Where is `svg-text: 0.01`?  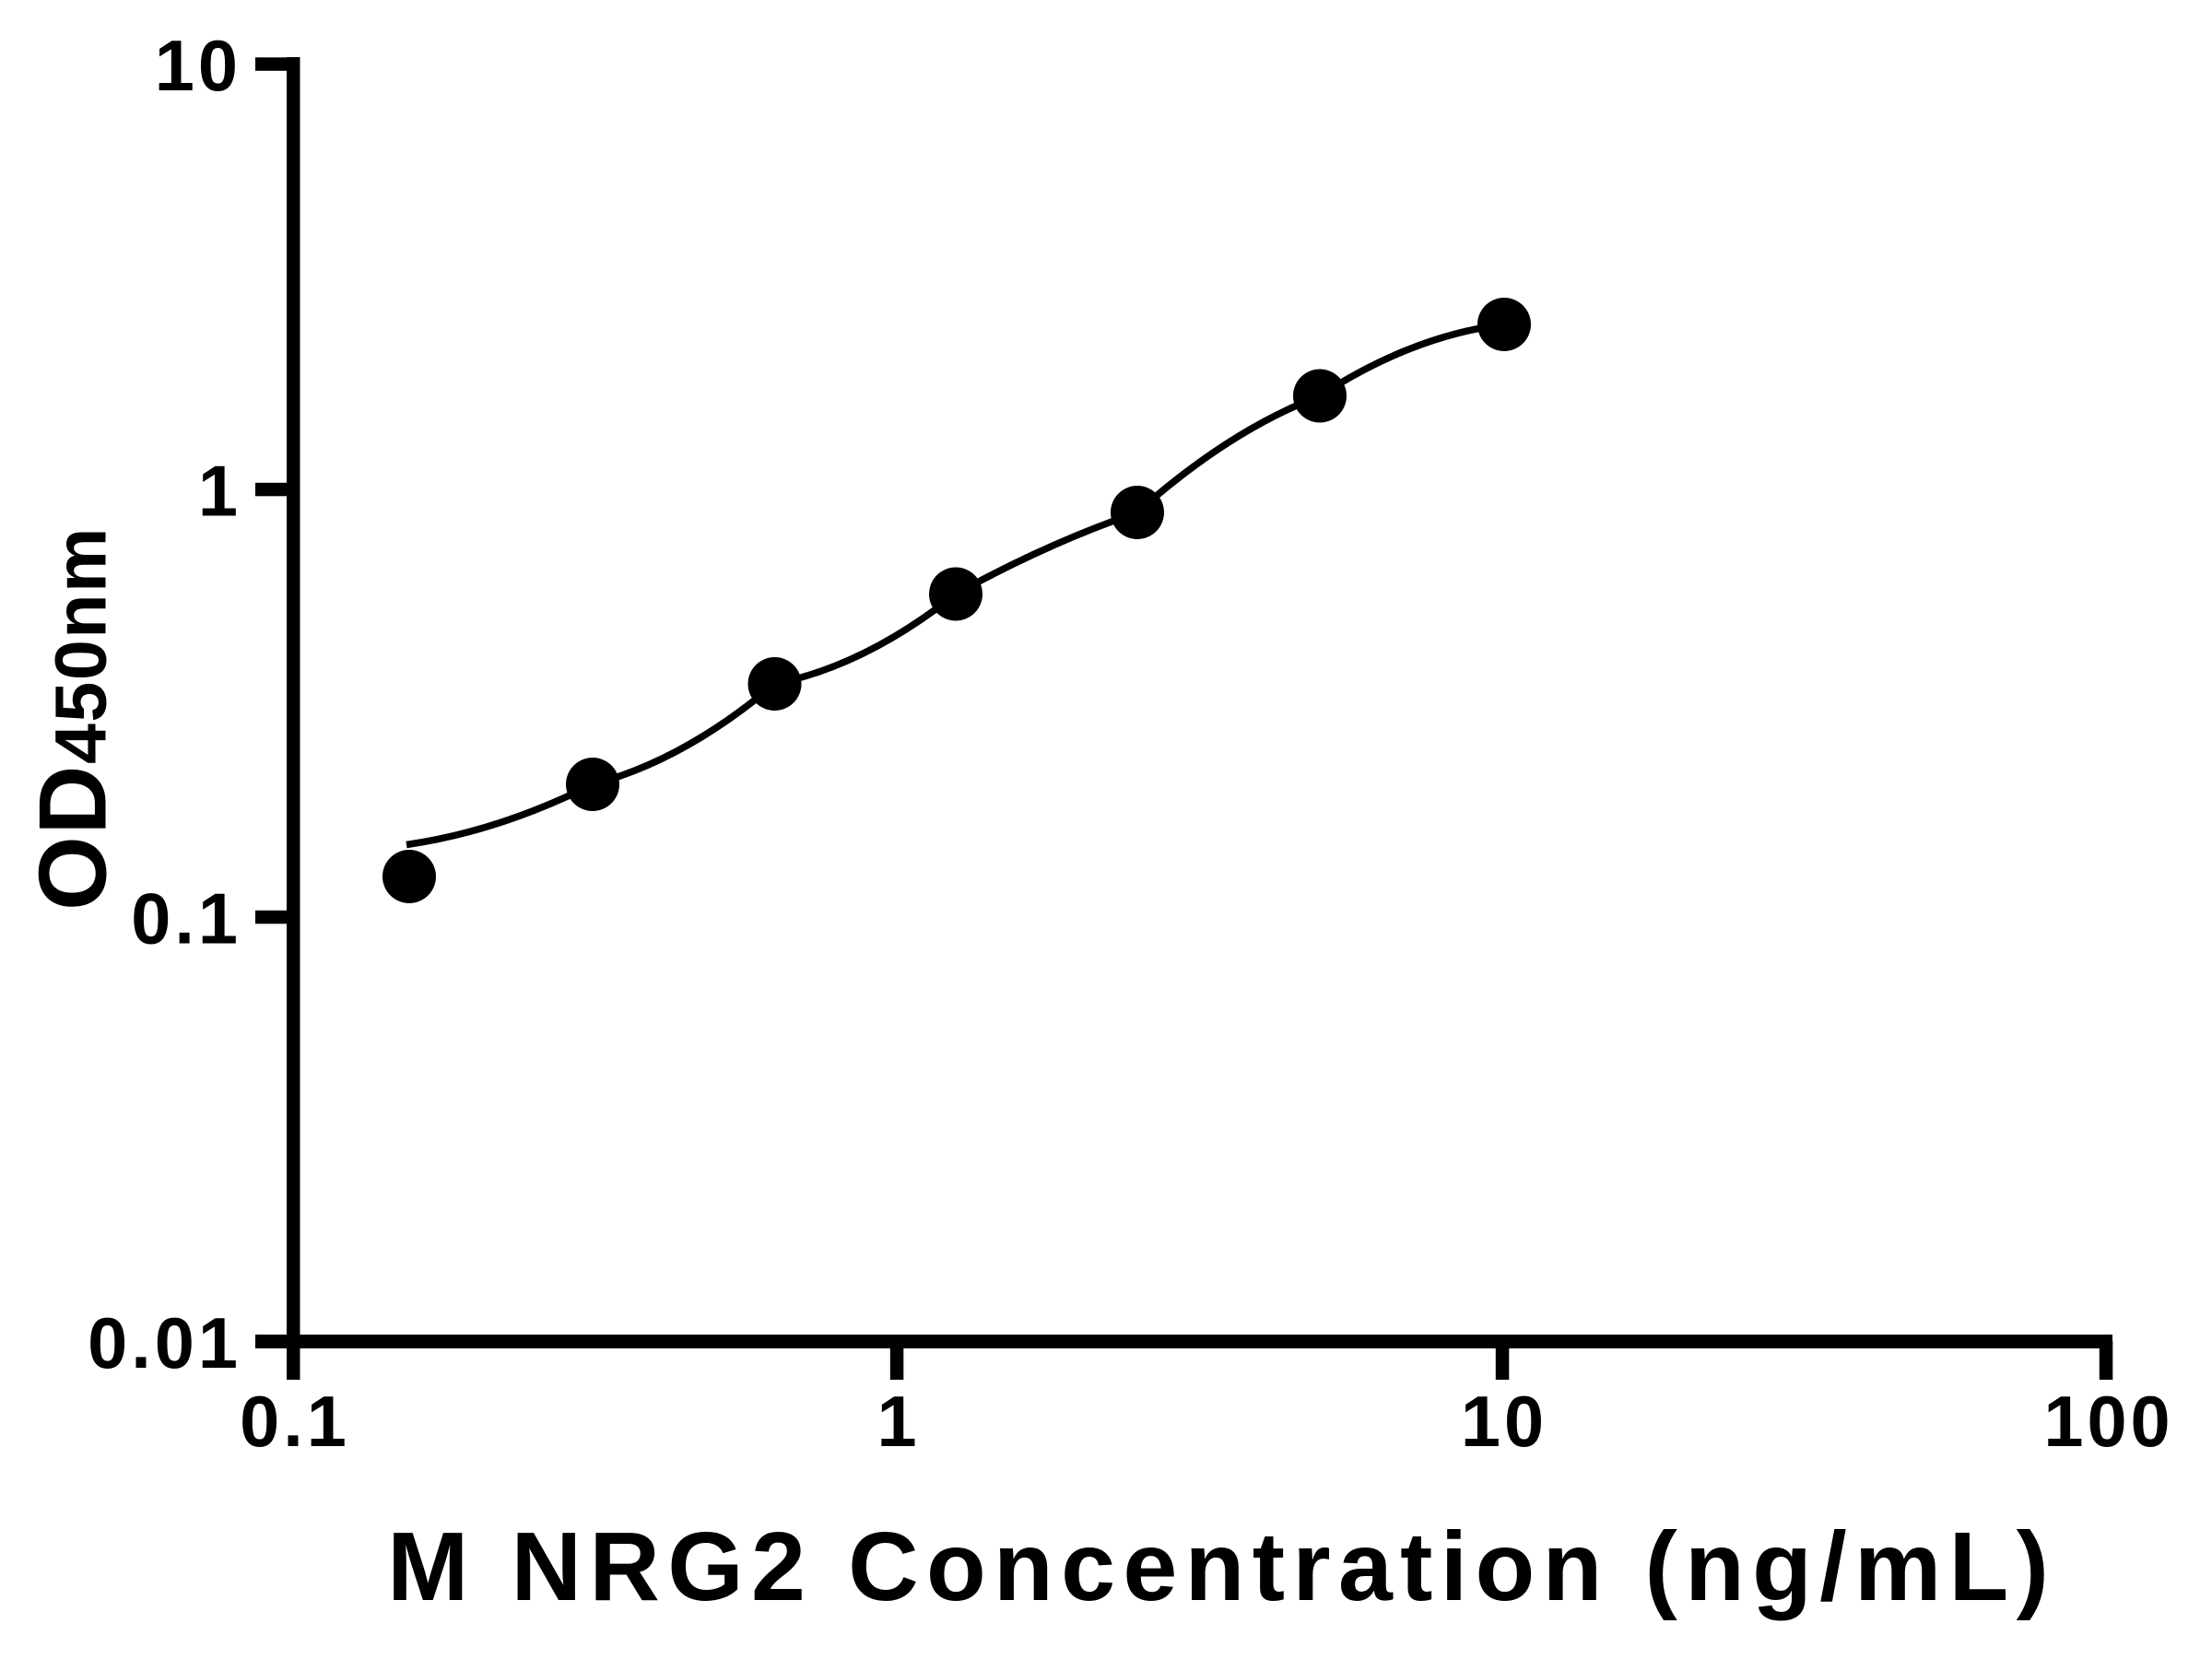 svg-text: 0.01 is located at coordinates (164, 1343).